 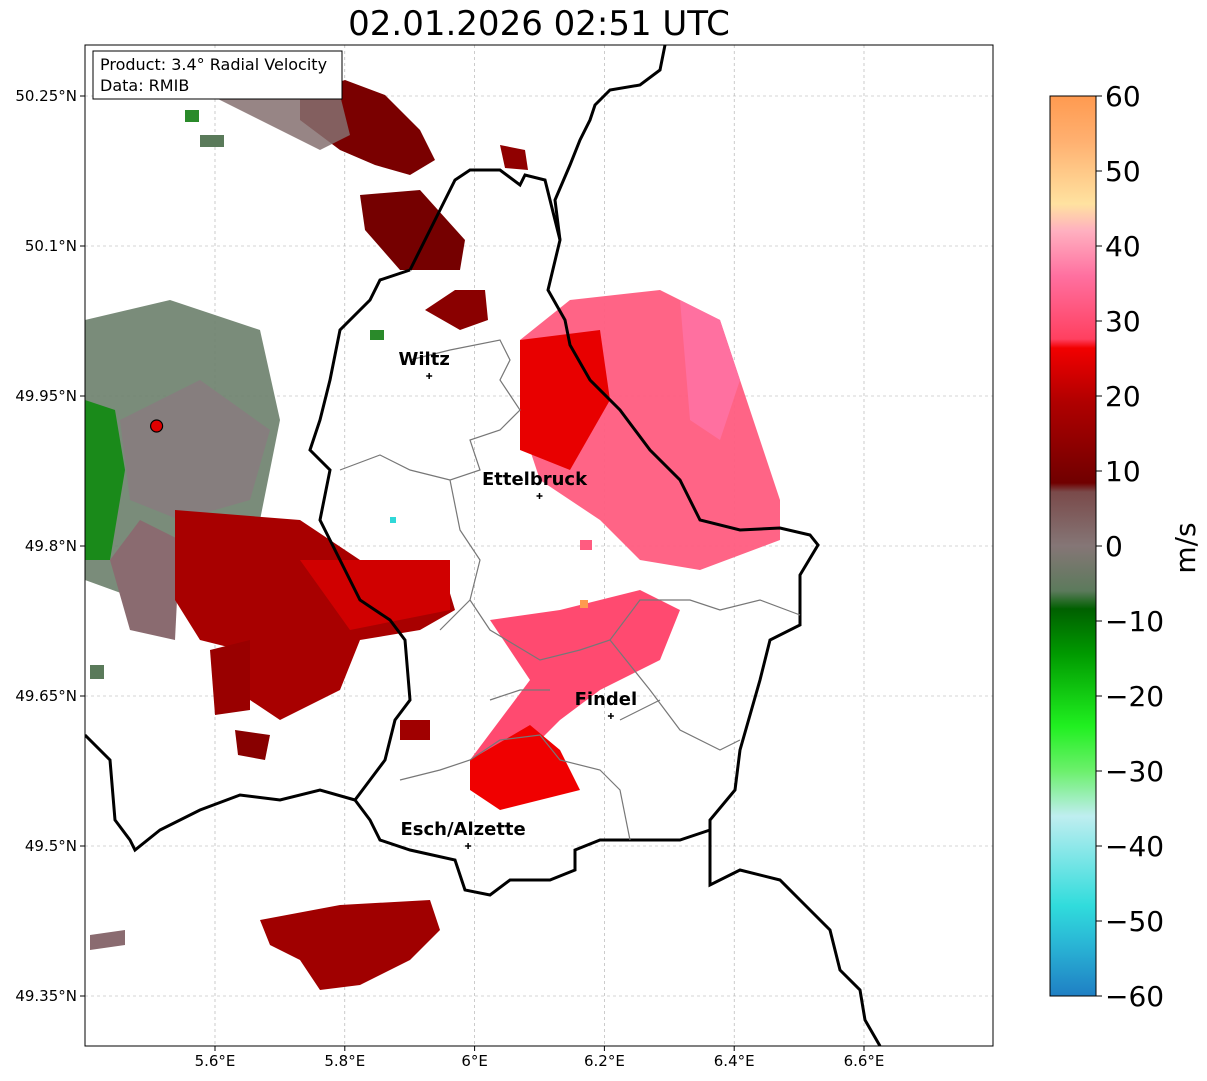 I want to click on lon-tick-label: 5.8°E, so click(x=344, y=1061).